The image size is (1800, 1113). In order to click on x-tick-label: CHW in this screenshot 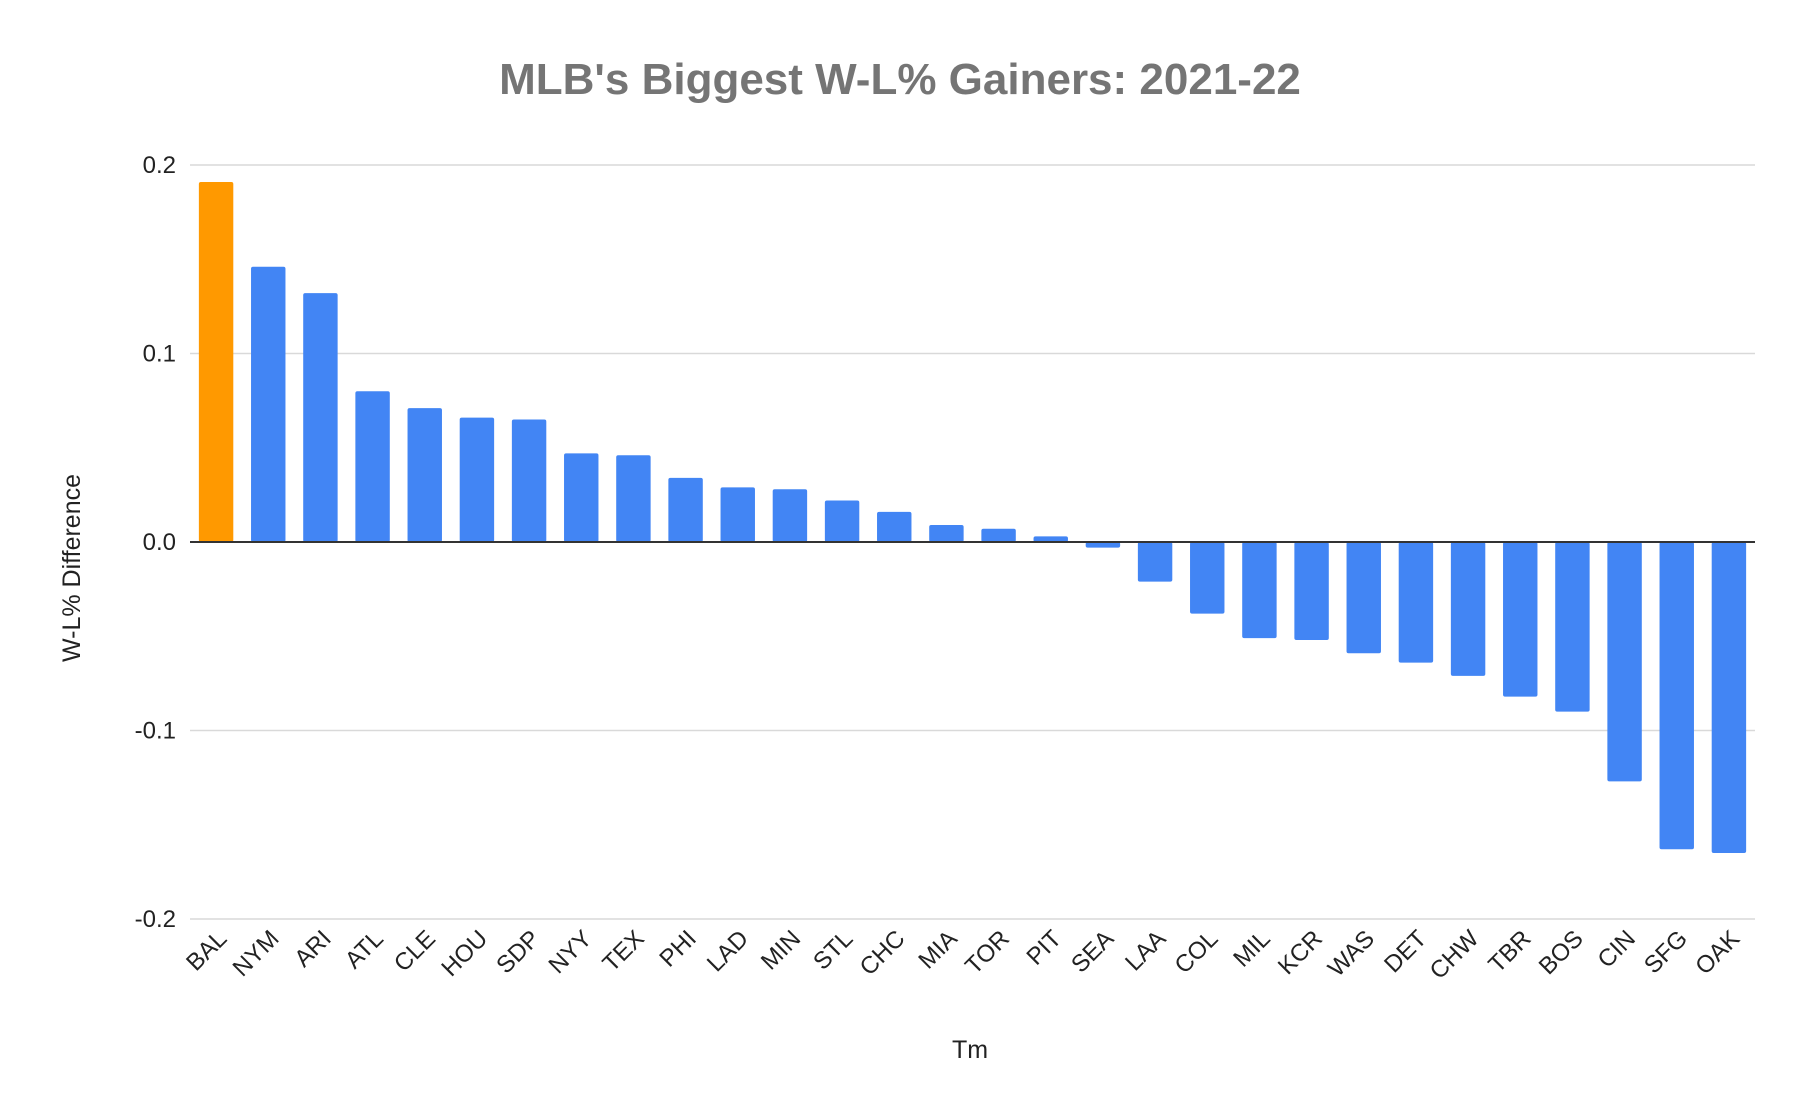, I will do `click(1455, 955)`.